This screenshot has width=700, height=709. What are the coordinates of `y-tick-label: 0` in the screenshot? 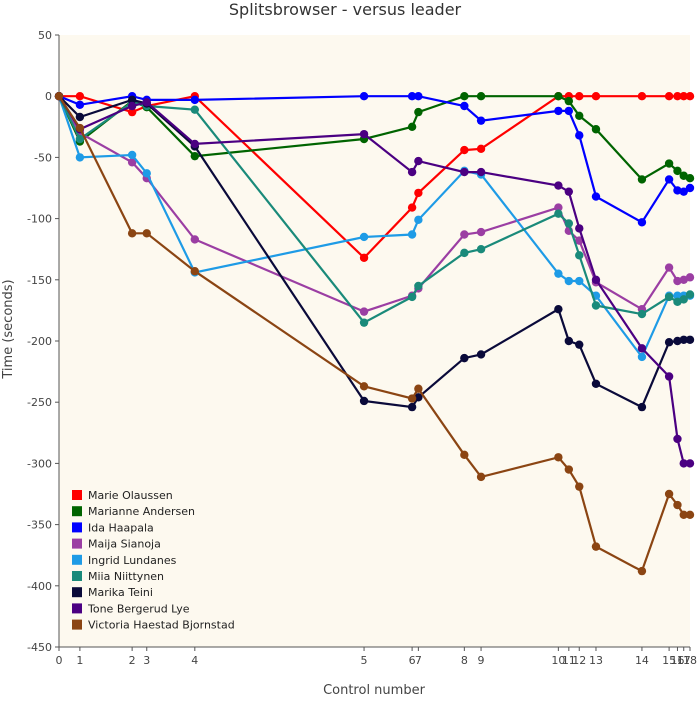 It's located at (48, 96).